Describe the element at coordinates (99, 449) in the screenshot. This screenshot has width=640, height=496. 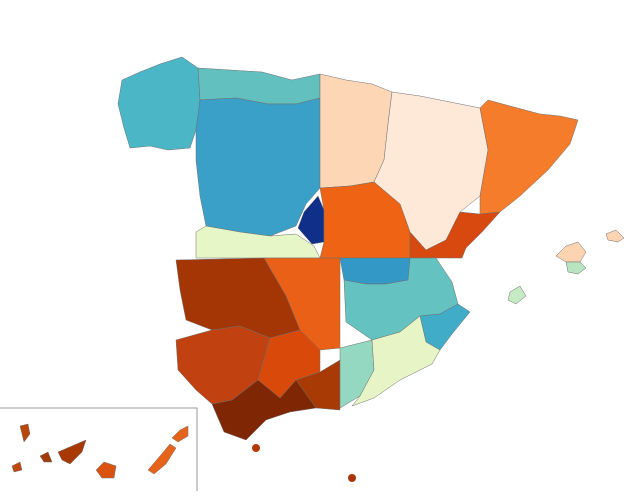
I see `inset-frame` at that location.